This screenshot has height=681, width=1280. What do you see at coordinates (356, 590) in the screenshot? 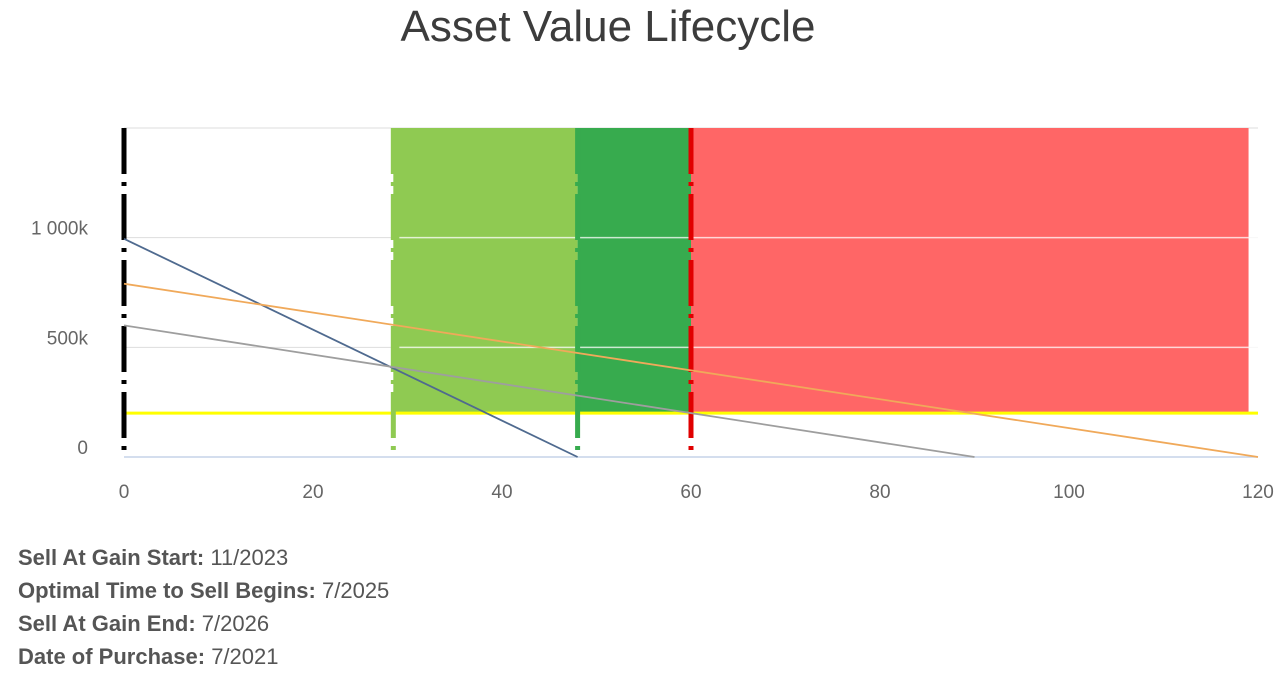
I see `info-value: 7/2025` at bounding box center [356, 590].